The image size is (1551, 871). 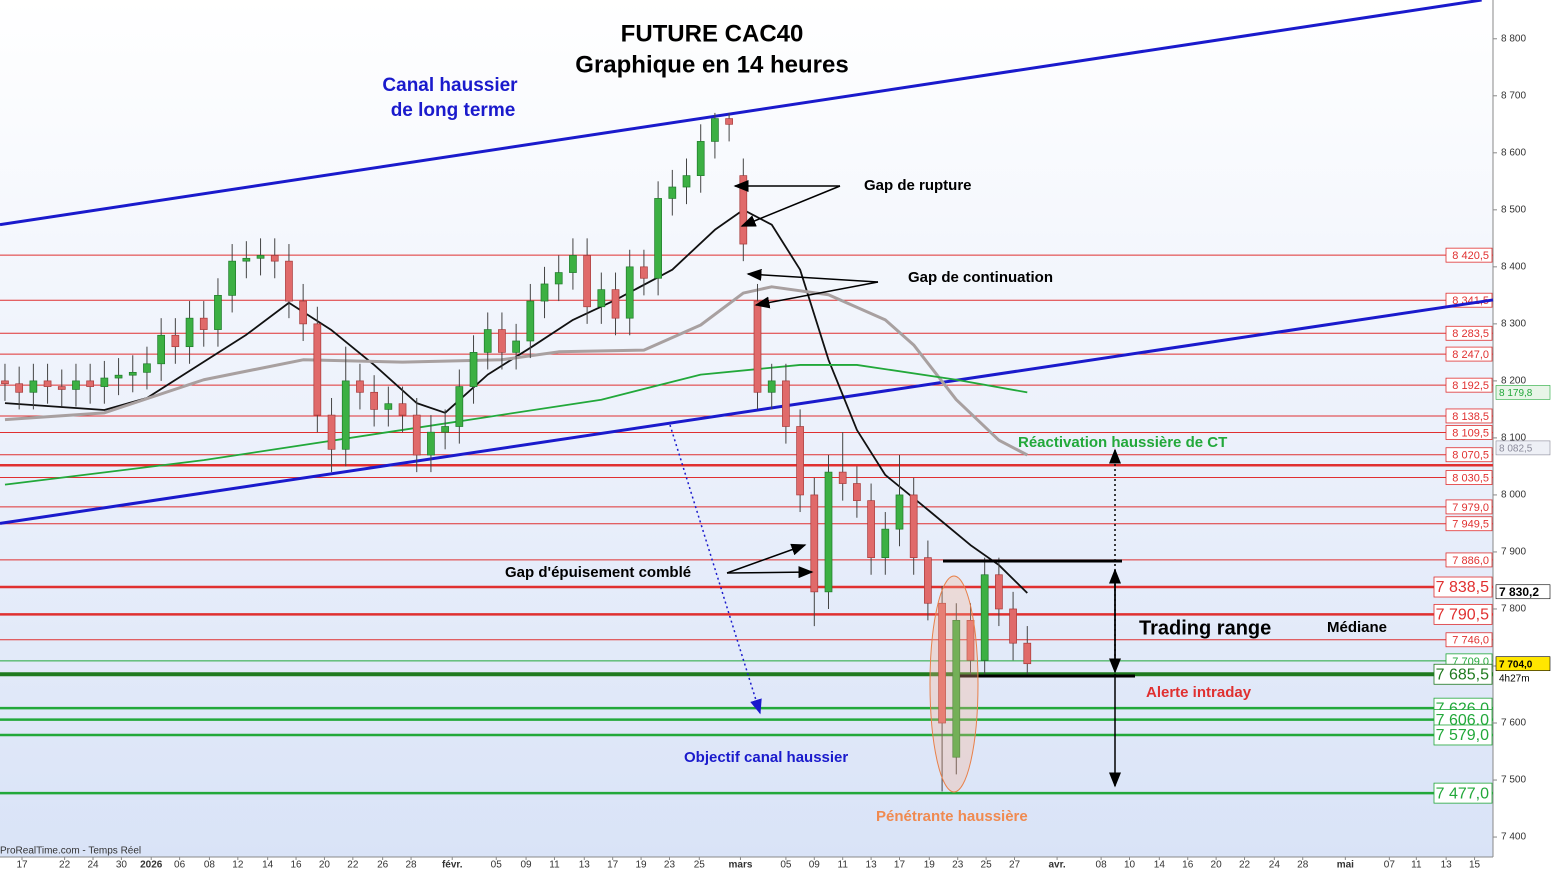 What do you see at coordinates (642, 865) in the screenshot?
I see `x-tick-label: 19` at bounding box center [642, 865].